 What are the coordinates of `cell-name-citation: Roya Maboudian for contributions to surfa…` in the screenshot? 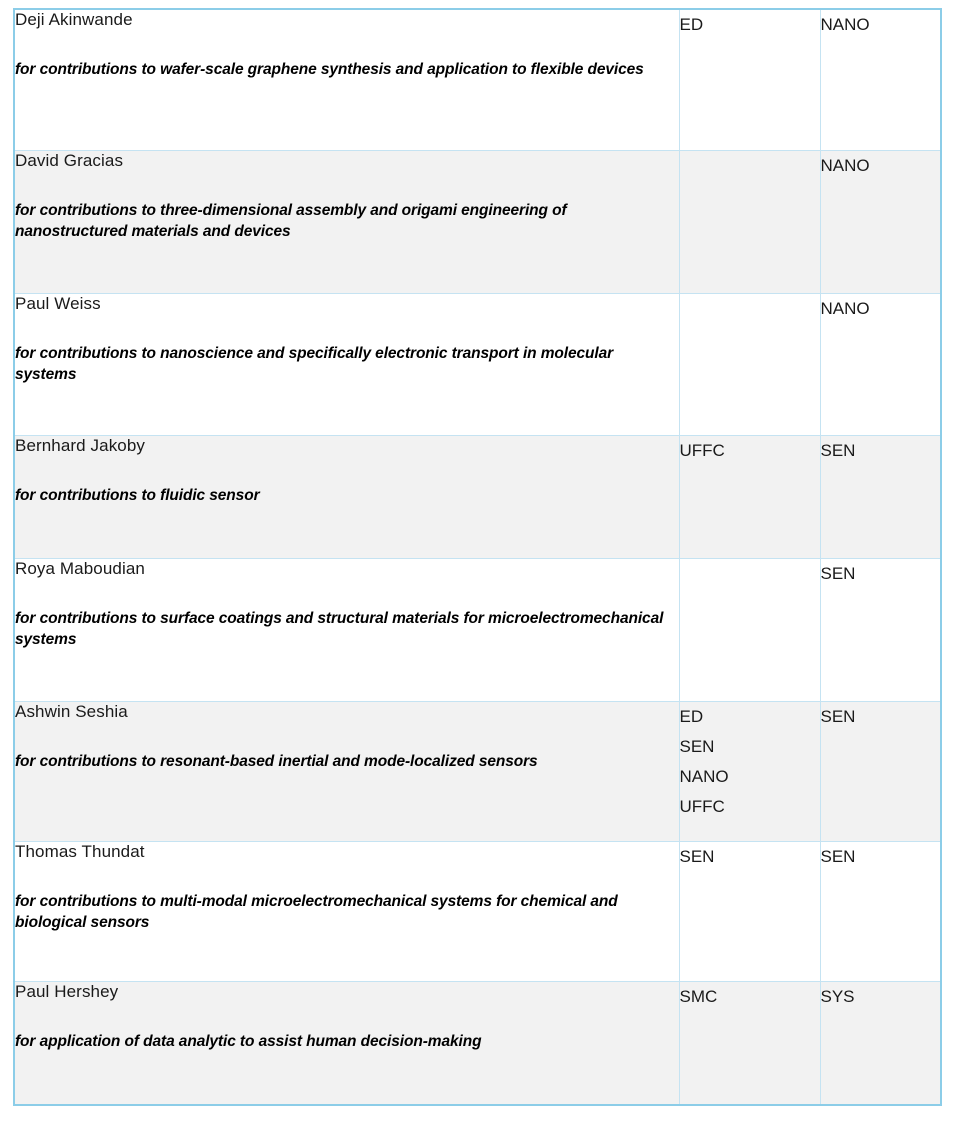 It's located at (346, 630).